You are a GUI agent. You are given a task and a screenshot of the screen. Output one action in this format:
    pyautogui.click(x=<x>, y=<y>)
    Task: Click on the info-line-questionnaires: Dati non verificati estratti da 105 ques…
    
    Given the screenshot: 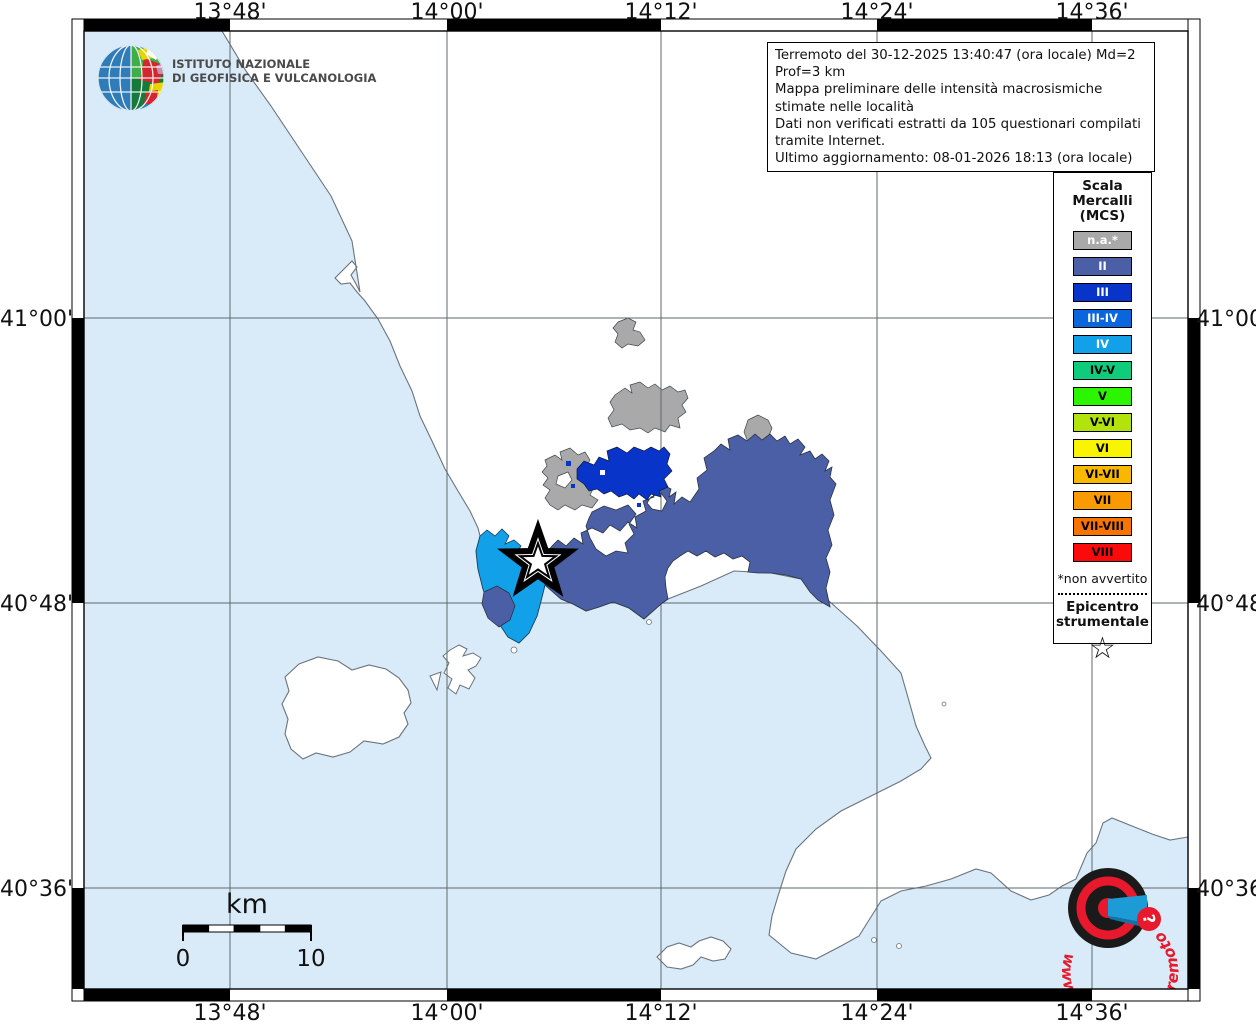 What is the action you would take?
    pyautogui.click(x=958, y=133)
    